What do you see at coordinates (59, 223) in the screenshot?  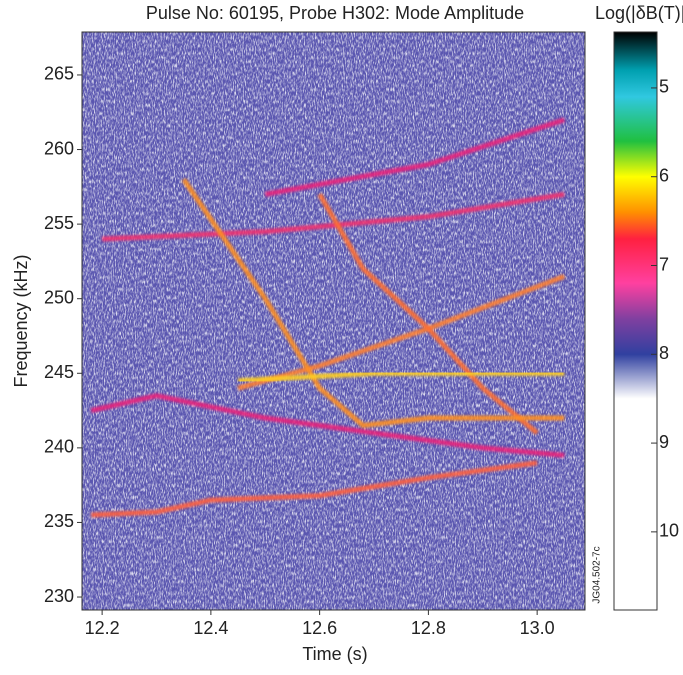 I see `y-tick-label: 255` at bounding box center [59, 223].